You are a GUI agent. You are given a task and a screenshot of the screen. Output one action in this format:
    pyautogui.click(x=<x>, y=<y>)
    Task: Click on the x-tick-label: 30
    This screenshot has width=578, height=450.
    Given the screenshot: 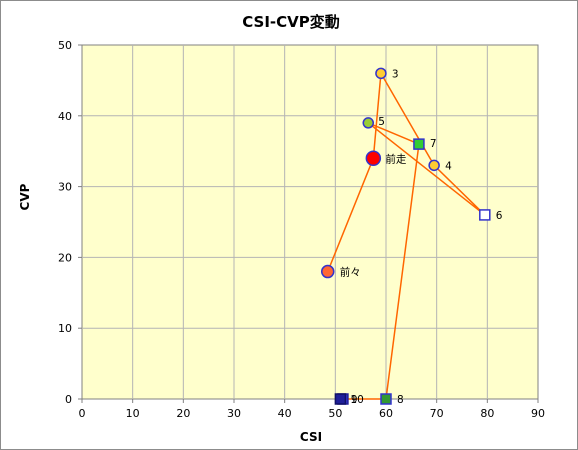 What is the action you would take?
    pyautogui.click(x=234, y=413)
    